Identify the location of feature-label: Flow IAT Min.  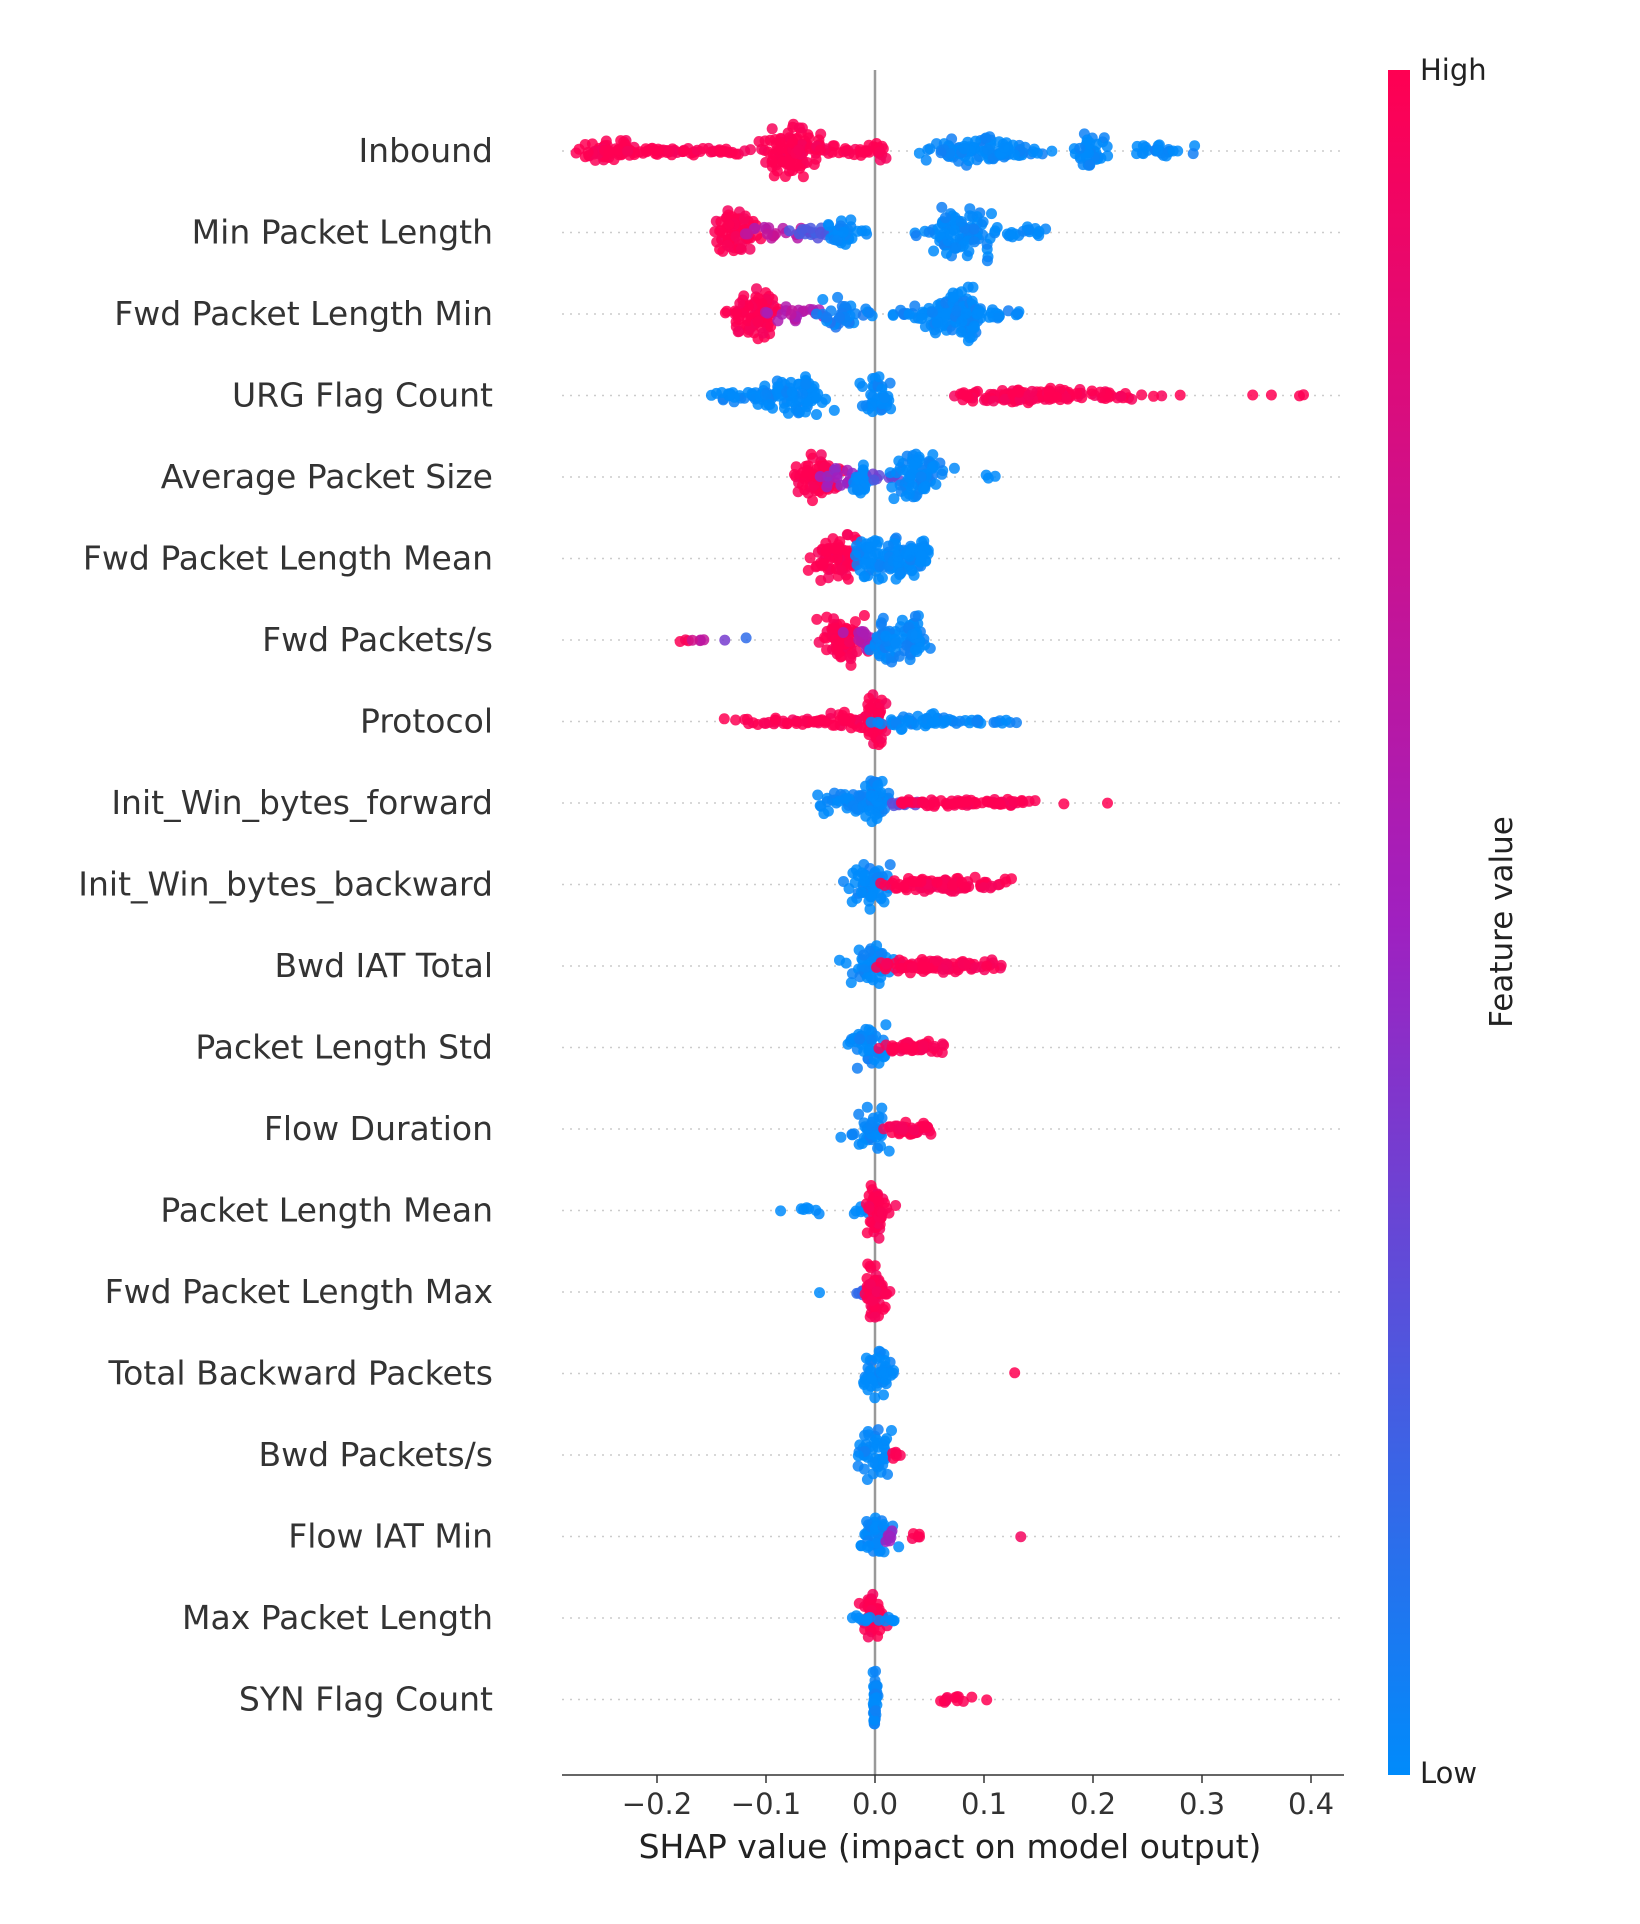
(390, 1536).